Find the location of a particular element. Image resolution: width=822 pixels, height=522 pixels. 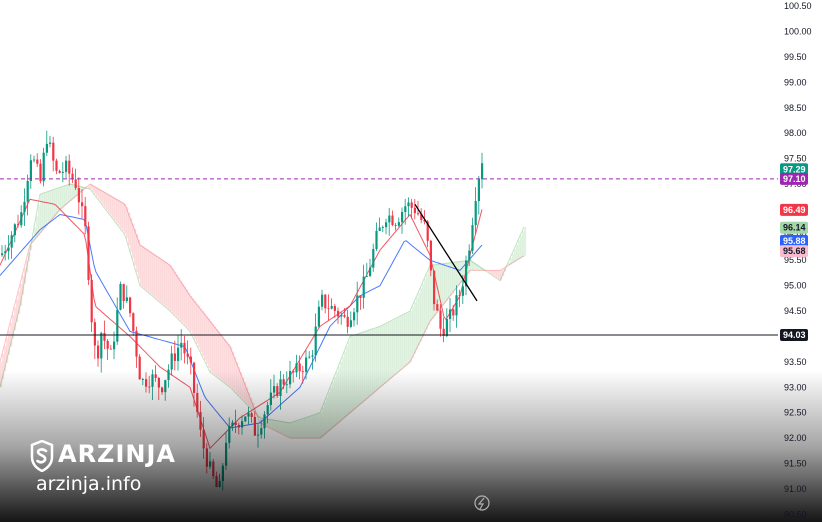

y-tick-label: 100.50 is located at coordinates (798, 6).